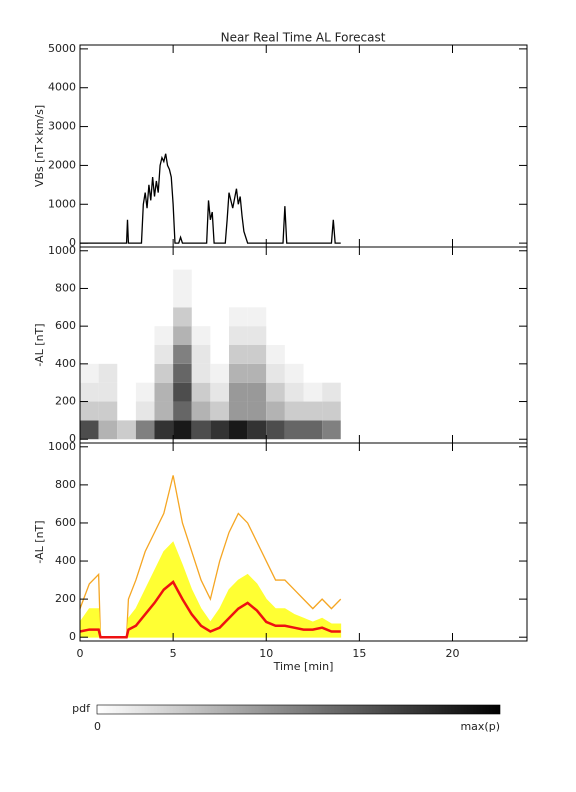 This screenshot has width=576, height=792. What do you see at coordinates (39, 146) in the screenshot?
I see `y-axis-label: VBs [nT×km/s]` at bounding box center [39, 146].